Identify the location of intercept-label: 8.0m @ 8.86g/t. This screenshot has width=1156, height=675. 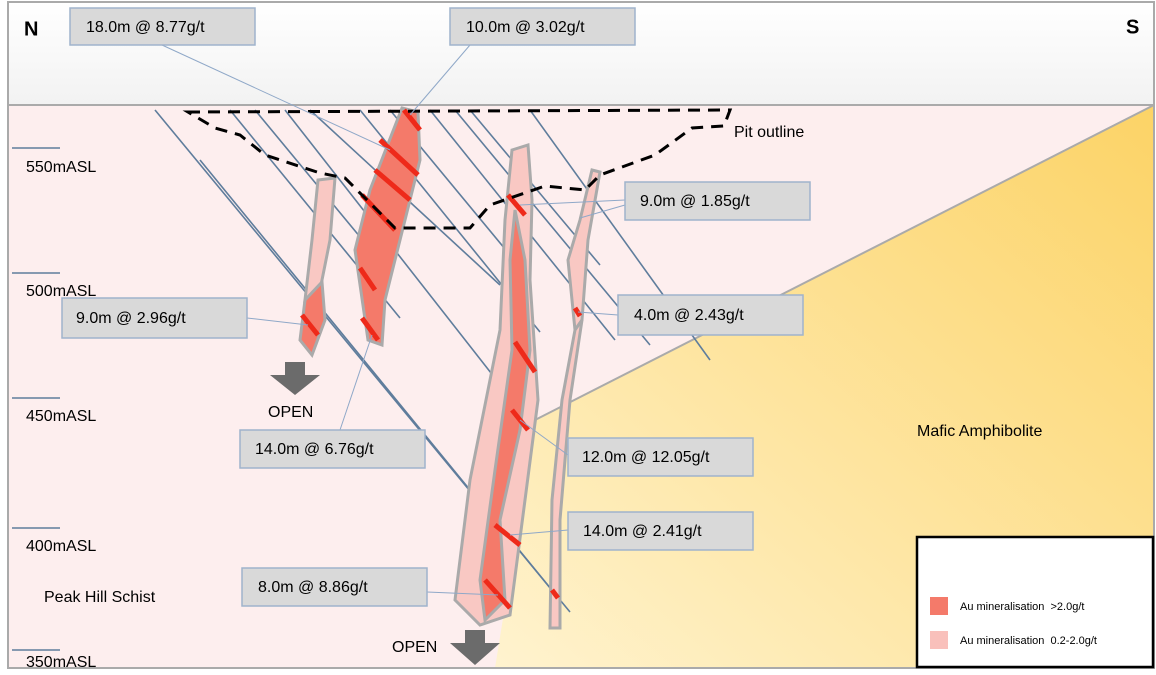
(313, 587).